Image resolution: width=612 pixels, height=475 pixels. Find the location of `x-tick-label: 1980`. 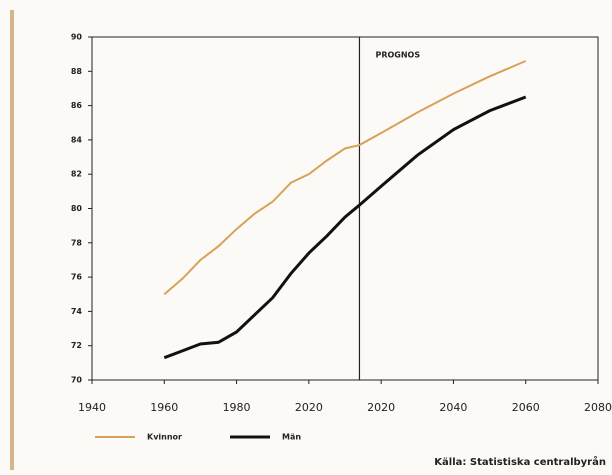

x-tick-label: 1980 is located at coordinates (237, 407).